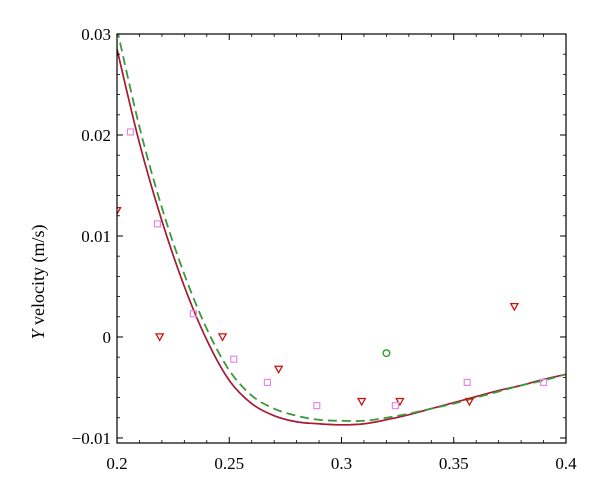 Image resolution: width=600 pixels, height=497 pixels. Describe the element at coordinates (38, 277) in the screenshot. I see `y-axis-label-text: velocity (m/s)` at that location.